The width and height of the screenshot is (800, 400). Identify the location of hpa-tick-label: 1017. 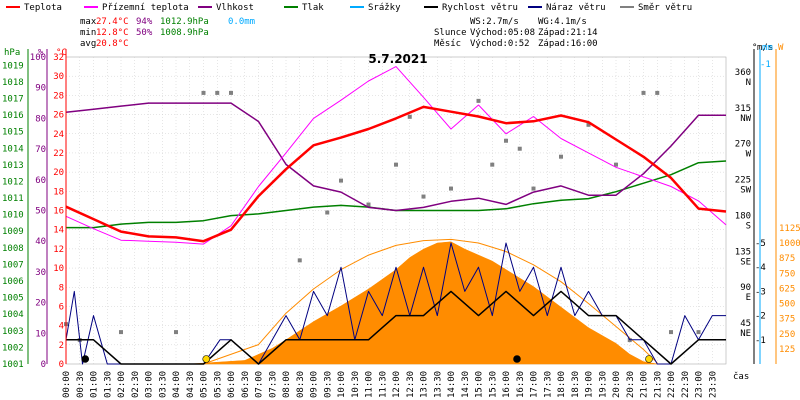
(13, 99).